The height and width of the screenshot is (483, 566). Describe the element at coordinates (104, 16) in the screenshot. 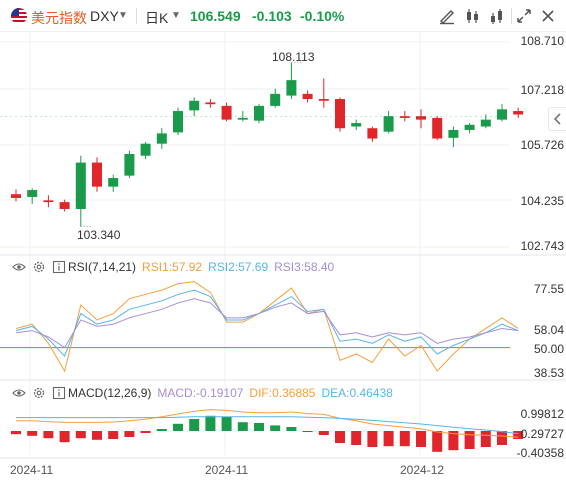

I see `symbol-code: DXY` at that location.